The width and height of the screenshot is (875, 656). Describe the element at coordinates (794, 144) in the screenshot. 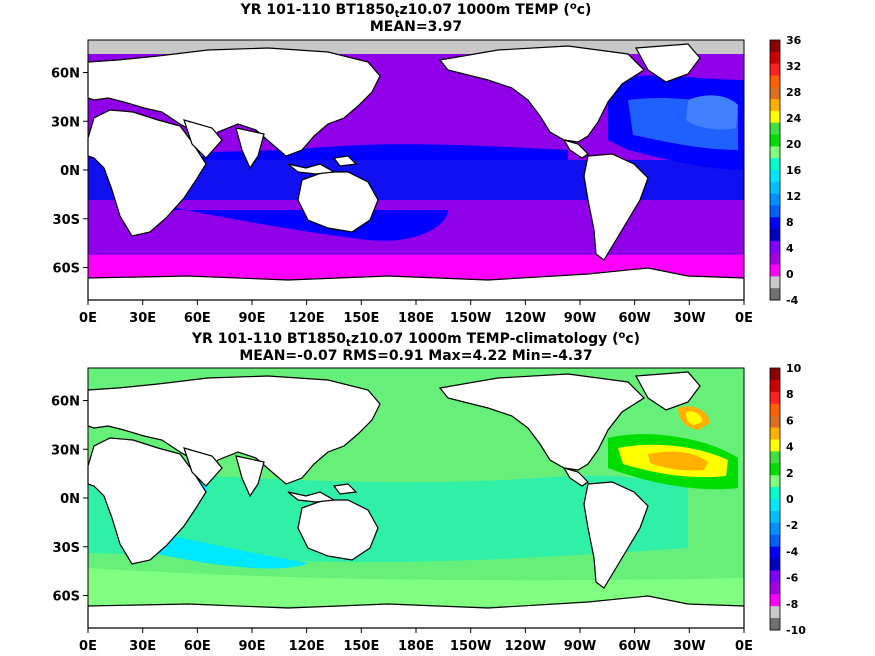

I see `colorbar-label: 20` at that location.